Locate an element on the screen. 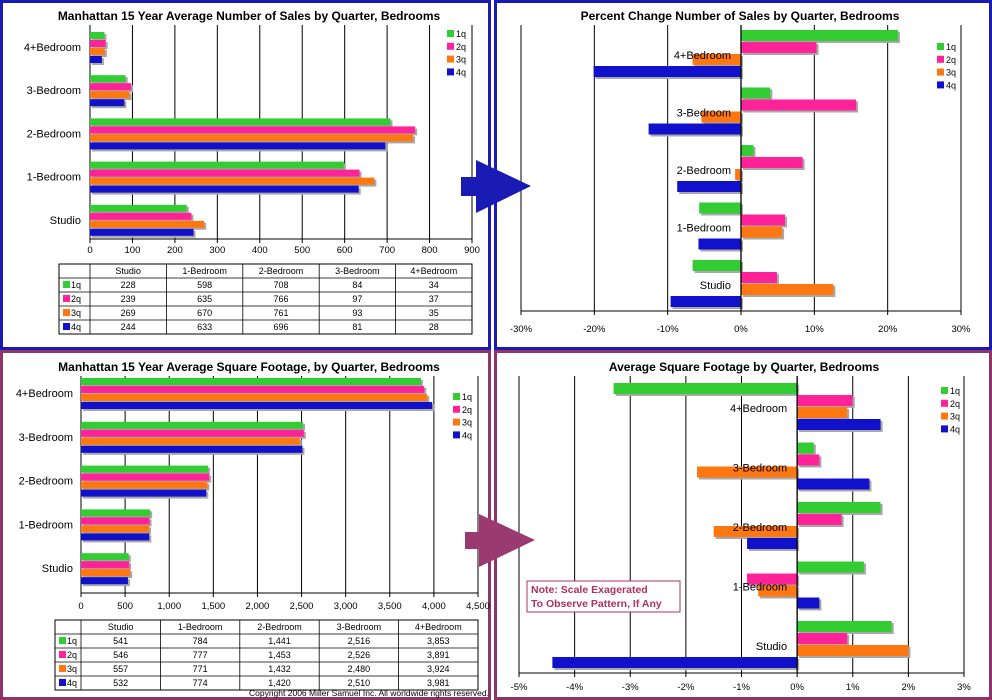  table-cell: 708 is located at coordinates (280, 285).